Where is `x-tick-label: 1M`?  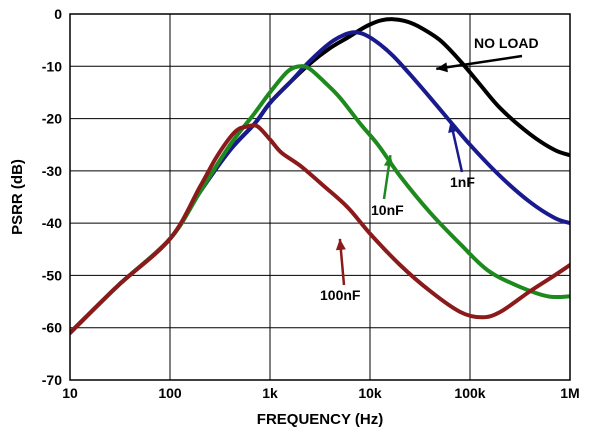
x-tick-label: 1M is located at coordinates (569, 393).